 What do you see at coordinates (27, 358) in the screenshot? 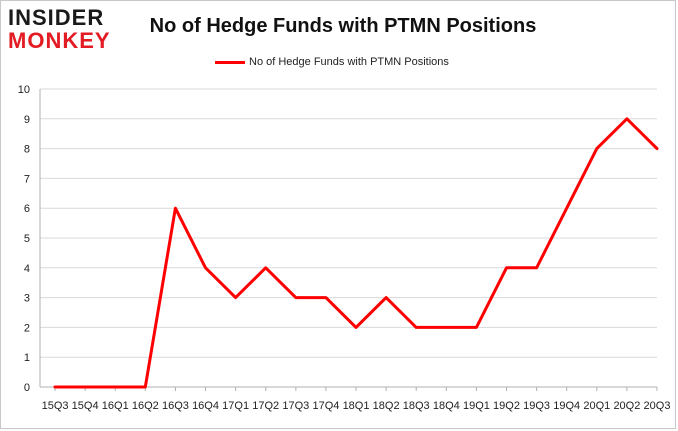
I see `y-tick-label: 1` at bounding box center [27, 358].